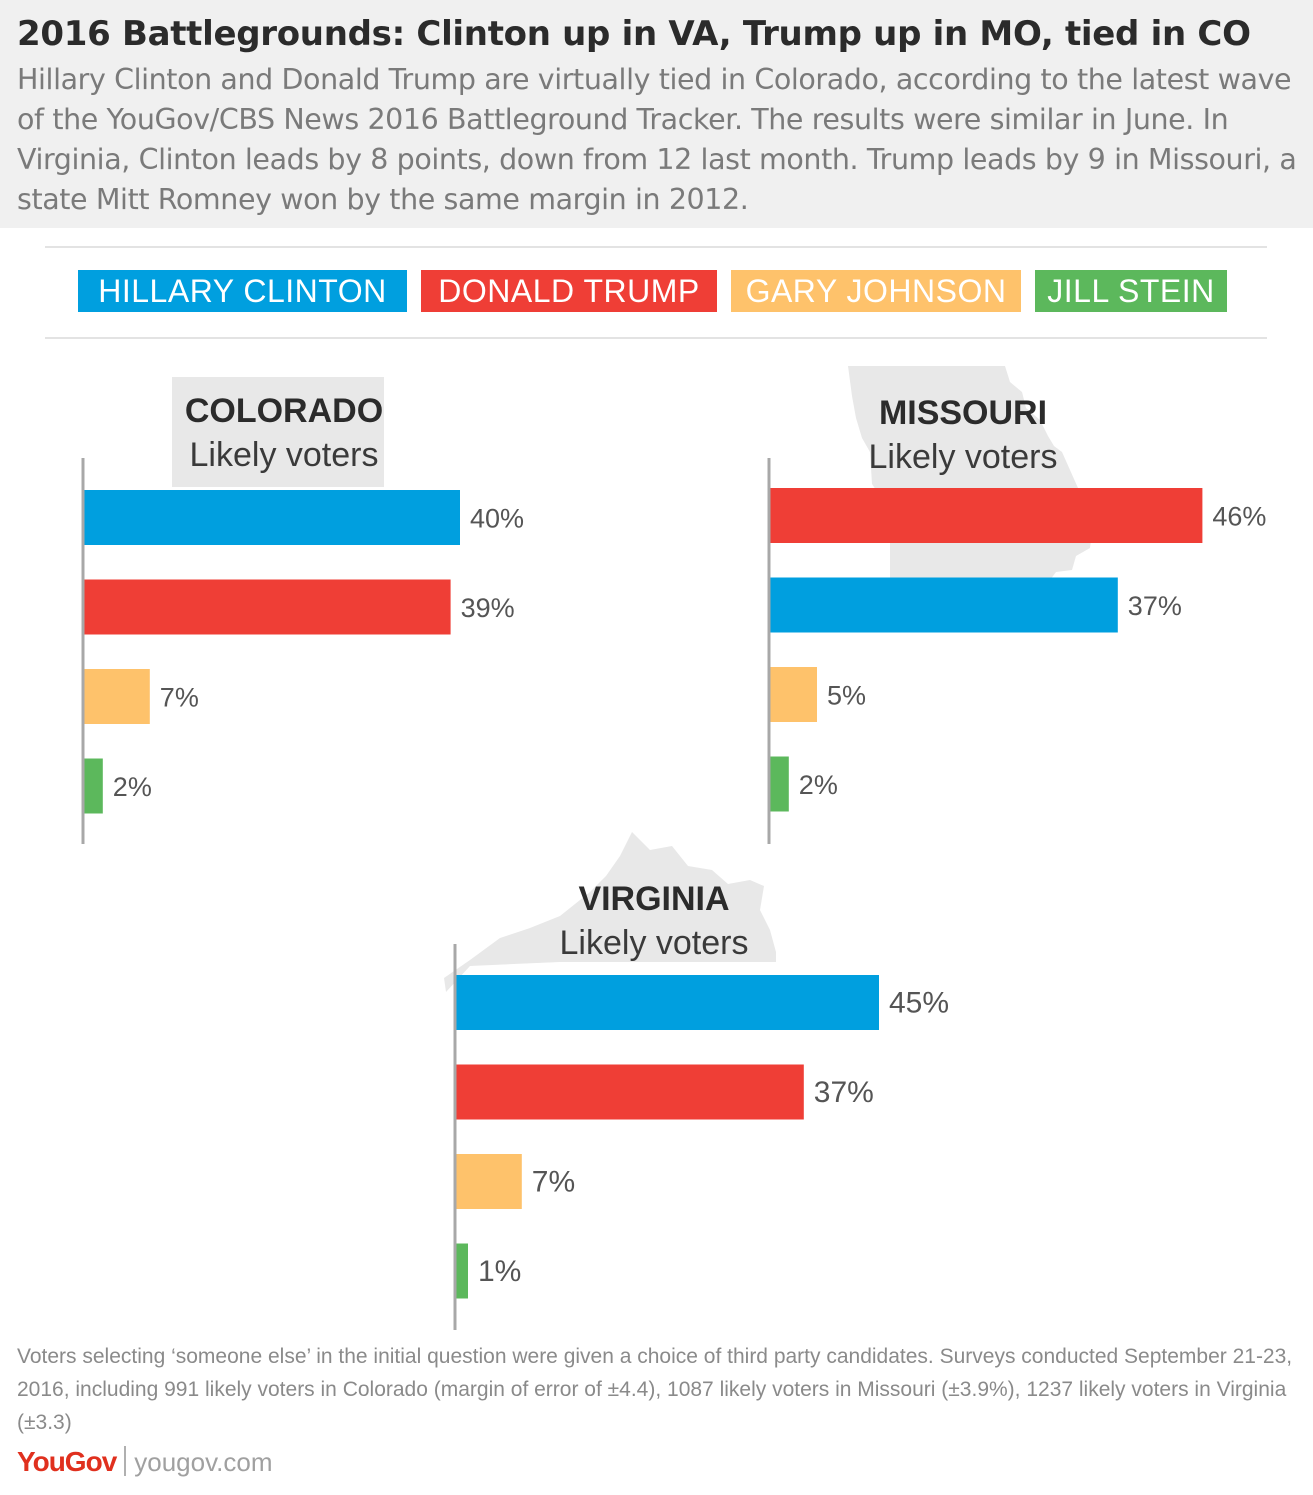 This screenshot has width=1313, height=1495. I want to click on colorado-map-icon, so click(278, 432).